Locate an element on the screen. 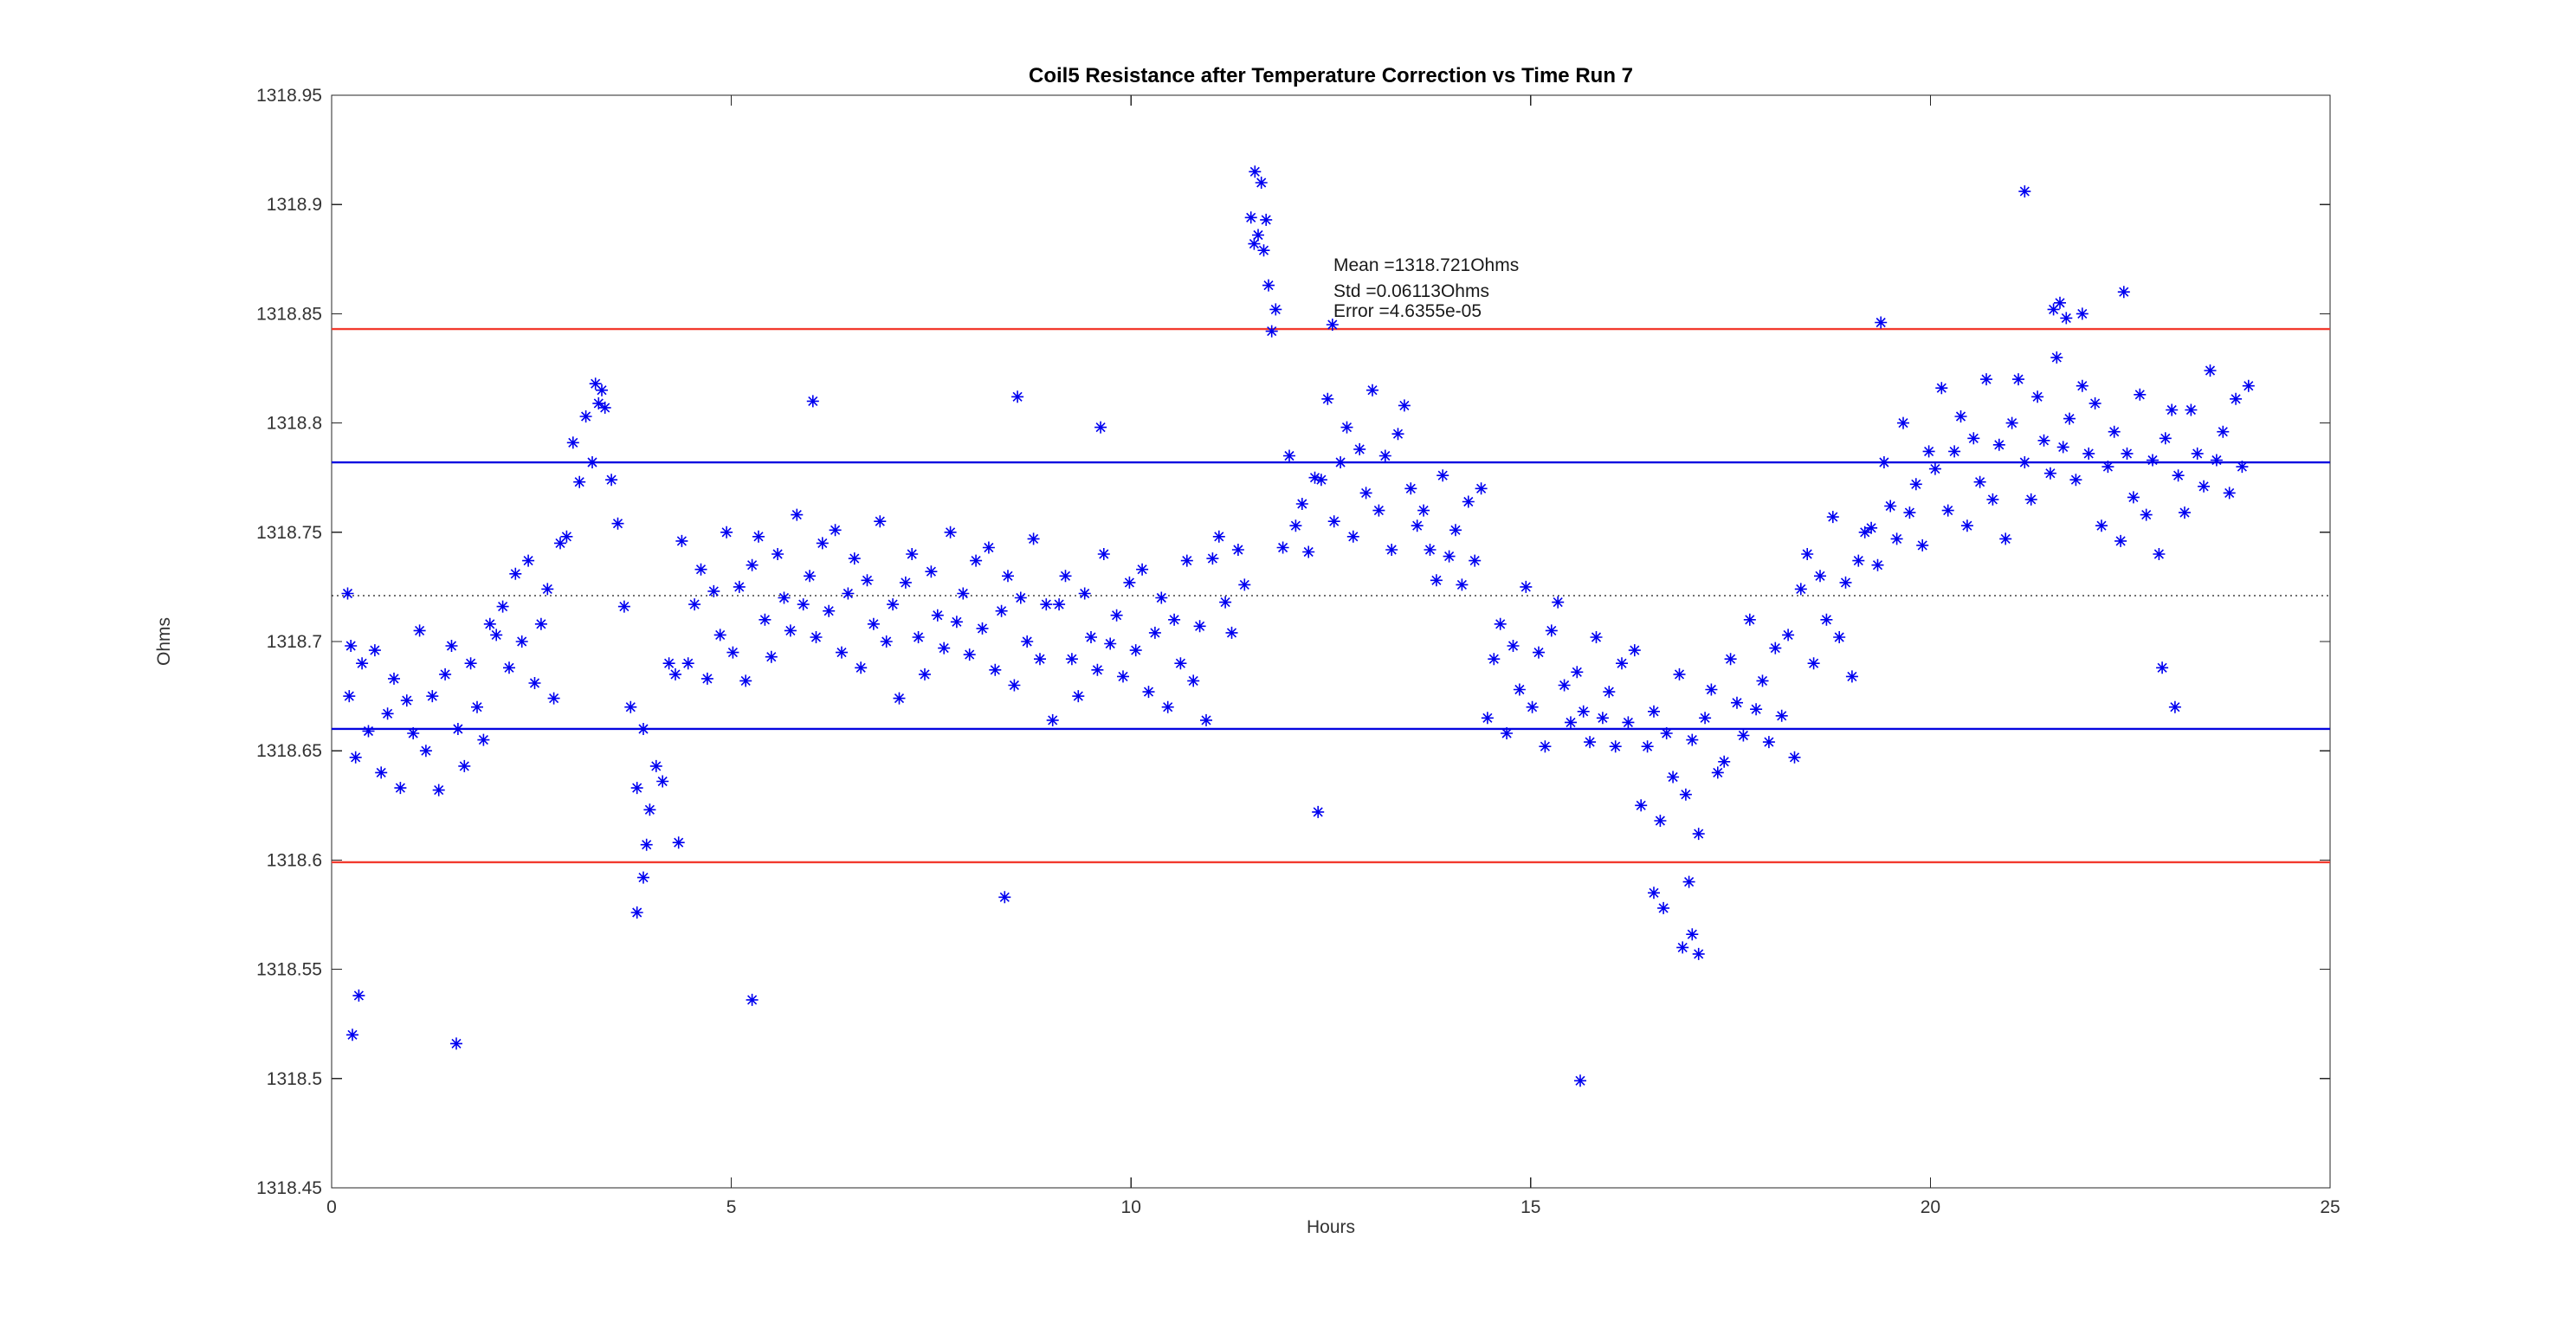  y-tick-label: 1318.55 is located at coordinates (289, 970).